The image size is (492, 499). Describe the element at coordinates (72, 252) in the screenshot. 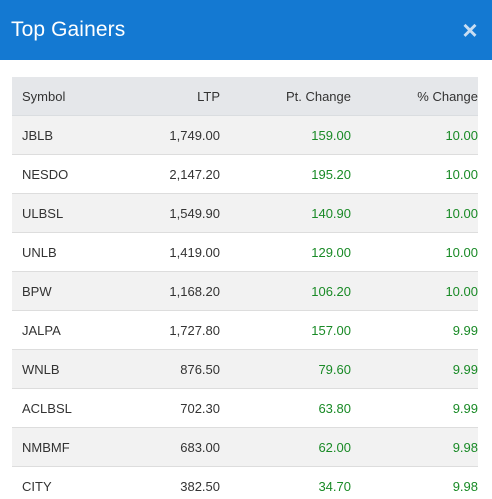

I see `symbol-cell: UNLB` at that location.